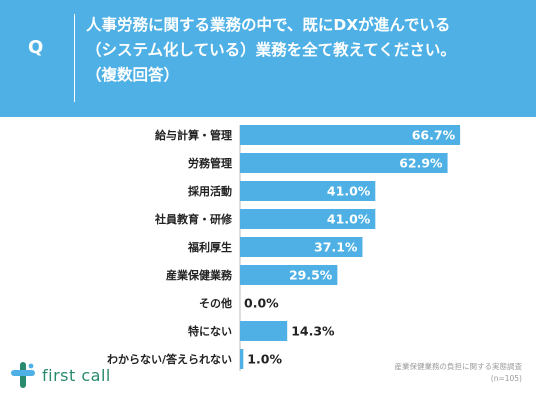 The height and width of the screenshot is (402, 536). I want to click on category-label: 福利厚生, so click(209, 247).